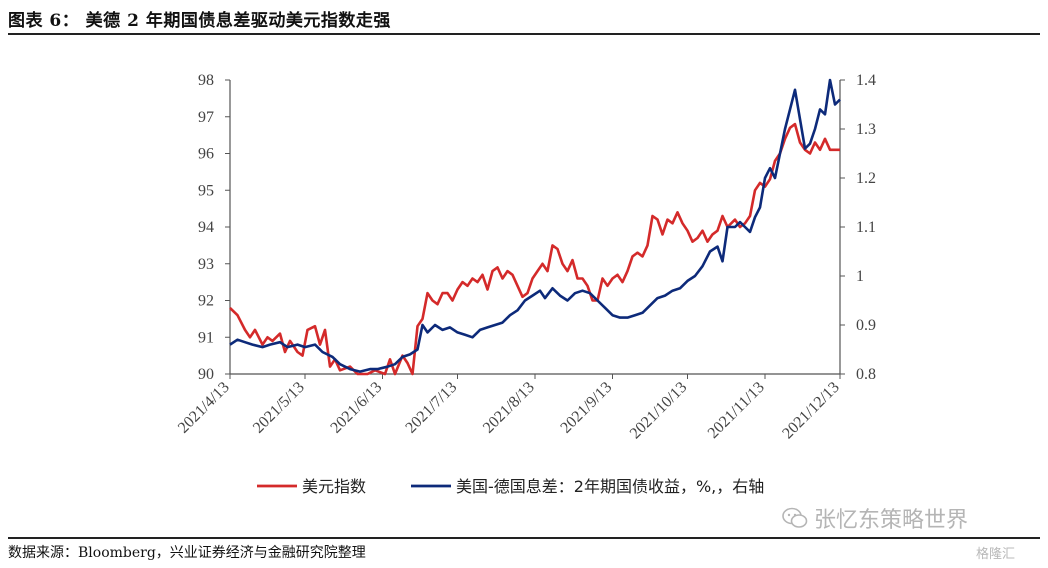 The height and width of the screenshot is (568, 1048). Describe the element at coordinates (206, 80) in the screenshot. I see `left-tick-label: 98` at that location.